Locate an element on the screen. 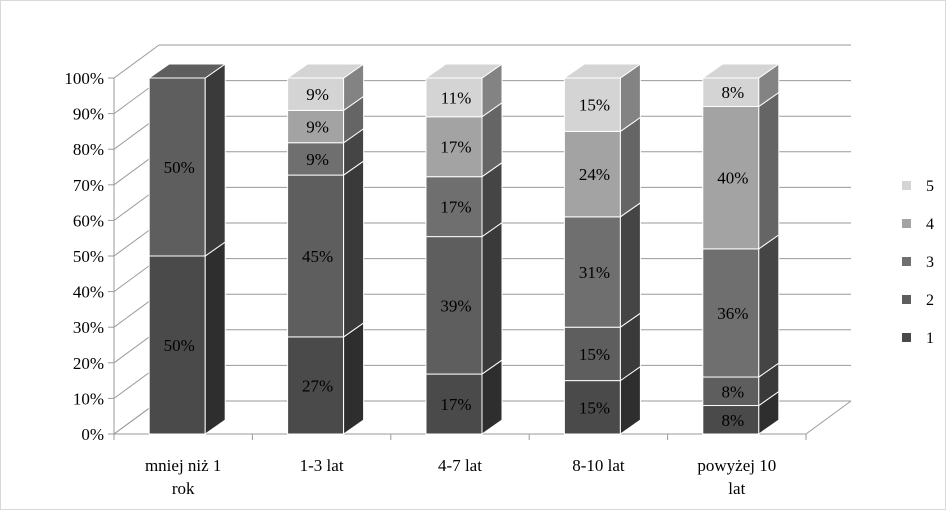 This screenshot has width=946, height=514. data-label: 27% is located at coordinates (317, 385).